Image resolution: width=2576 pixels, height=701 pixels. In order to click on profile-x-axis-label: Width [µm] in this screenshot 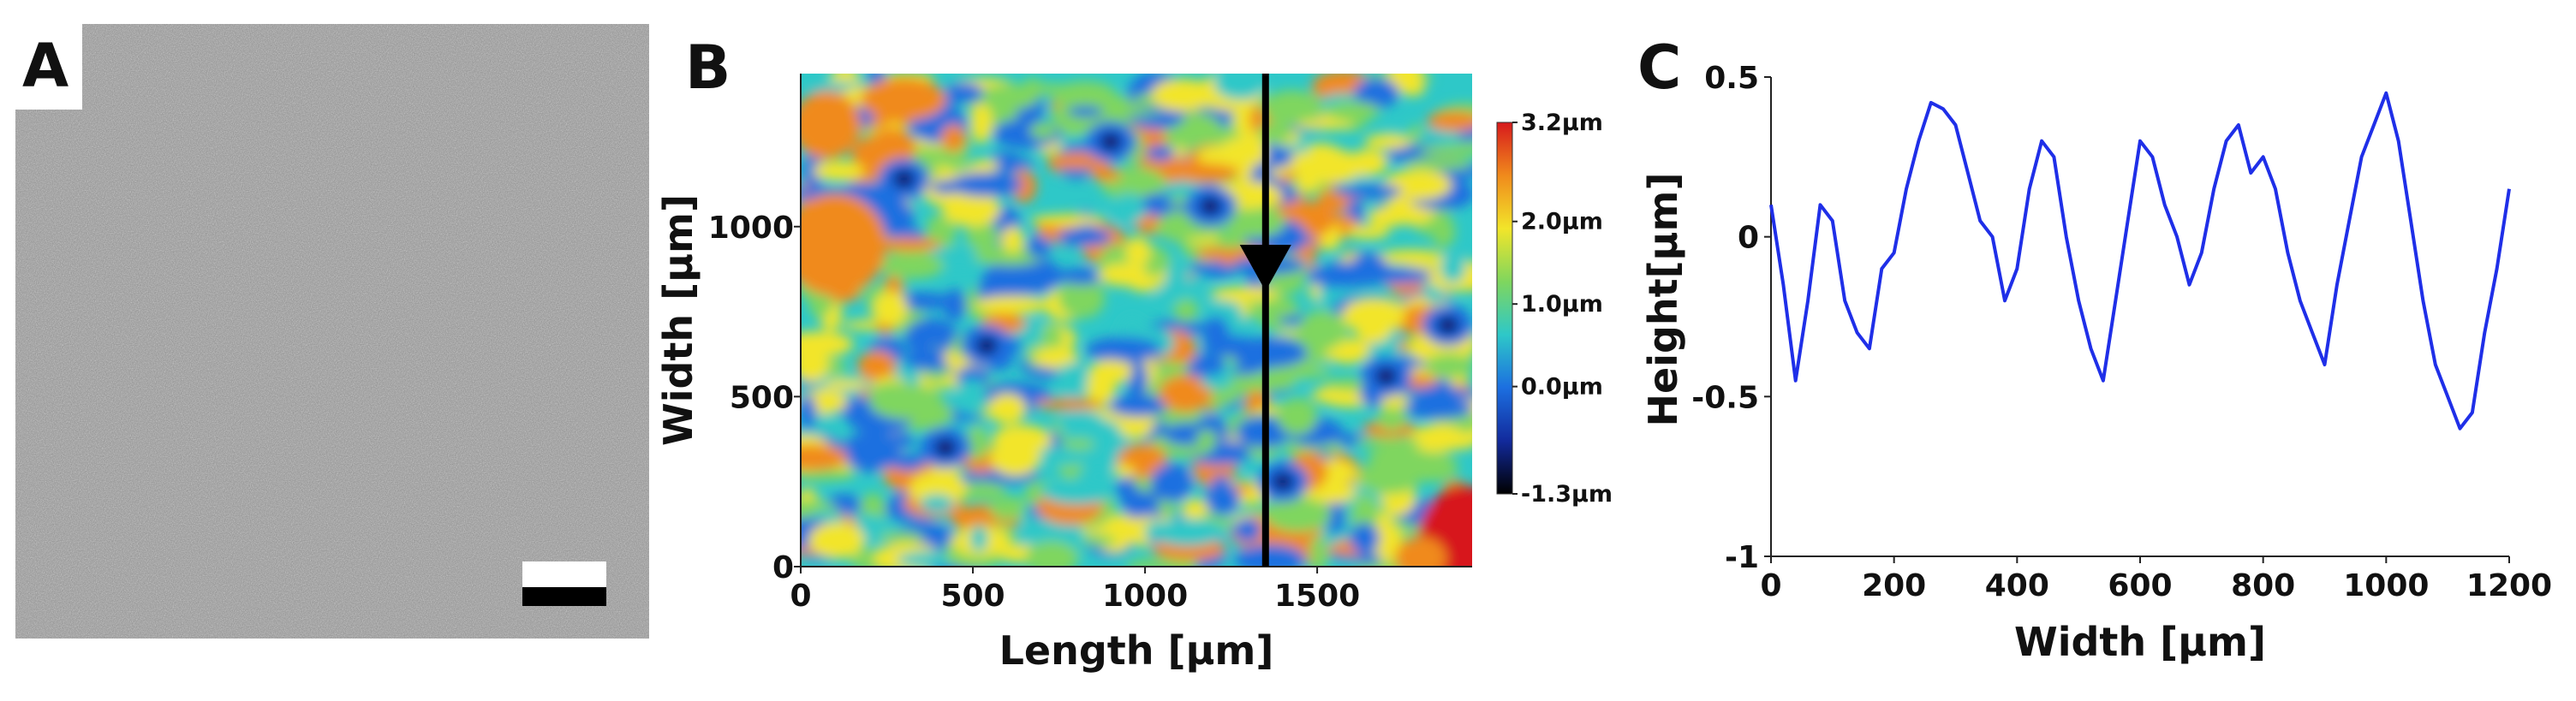, I will do `click(2140, 642)`.